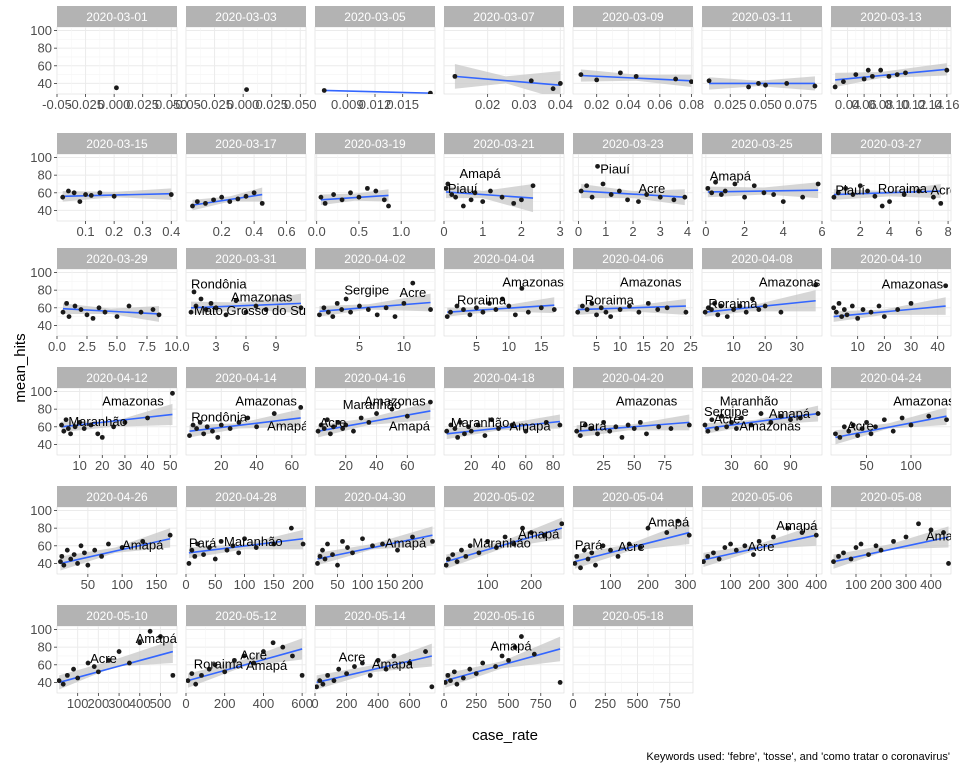  What do you see at coordinates (504, 144) in the screenshot?
I see `facet-strip-label: 2020-03-21` at bounding box center [504, 144].